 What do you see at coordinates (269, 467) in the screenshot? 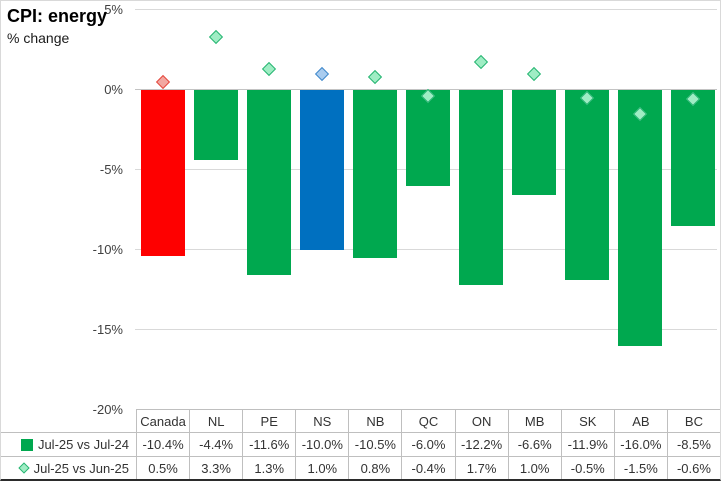
I see `table-cell: 1.3%` at bounding box center [269, 467].